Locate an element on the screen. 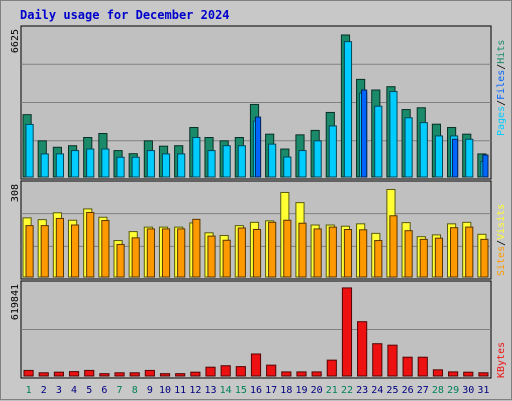 This screenshot has width=512, height=401. day-label-27: 27 is located at coordinates (423, 390).